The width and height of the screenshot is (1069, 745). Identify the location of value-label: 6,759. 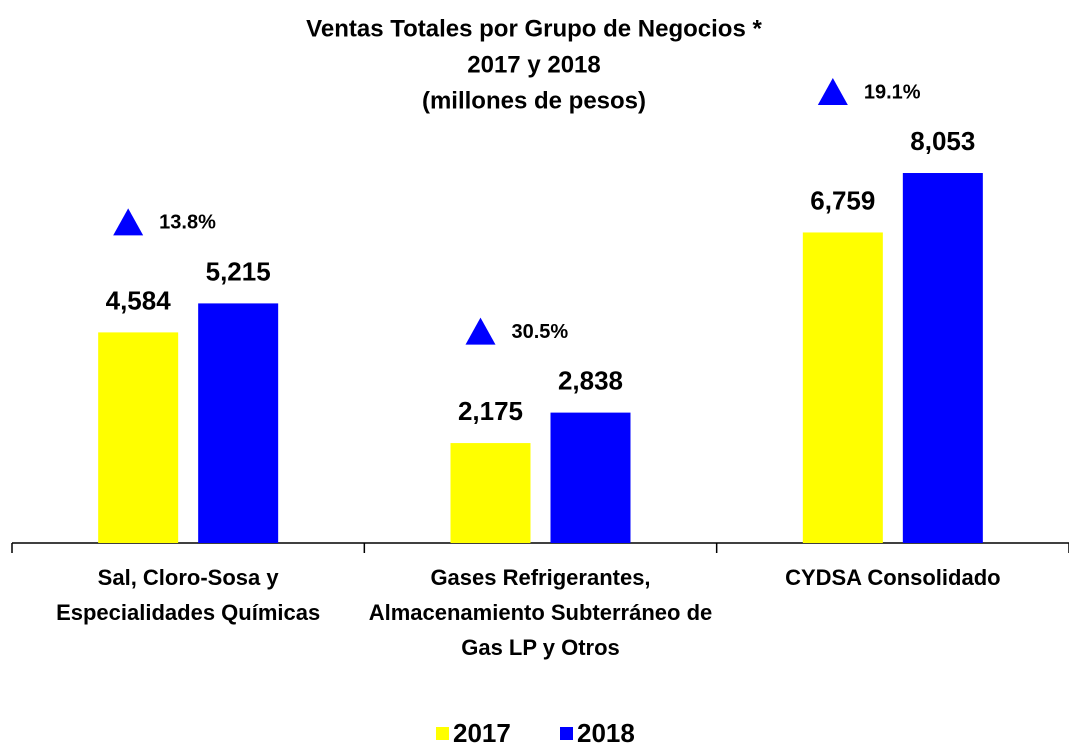
(842, 200).